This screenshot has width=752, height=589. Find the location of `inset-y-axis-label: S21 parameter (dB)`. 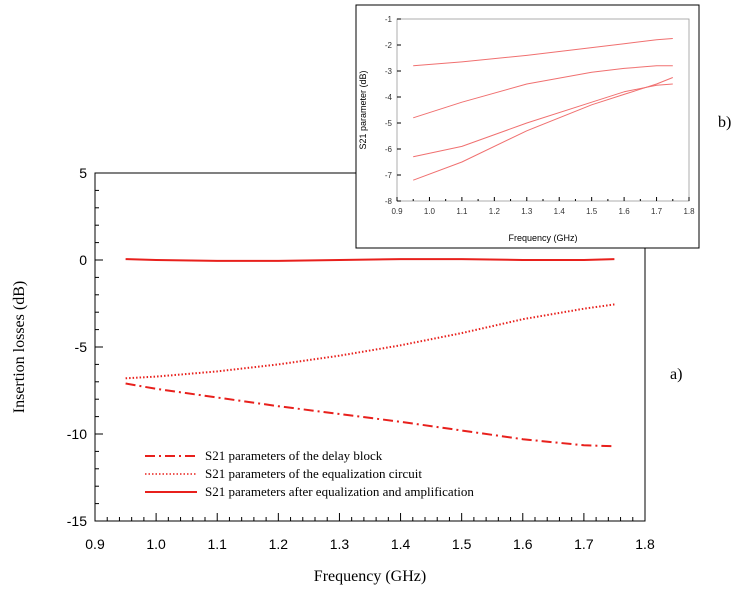

inset-y-axis-label: S21 parameter (dB) is located at coordinates (363, 109).